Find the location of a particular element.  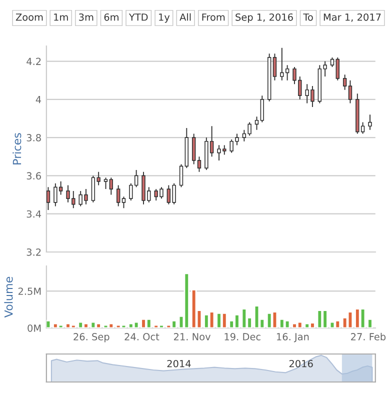

x-tick-label: 27. Feb is located at coordinates (368, 336).